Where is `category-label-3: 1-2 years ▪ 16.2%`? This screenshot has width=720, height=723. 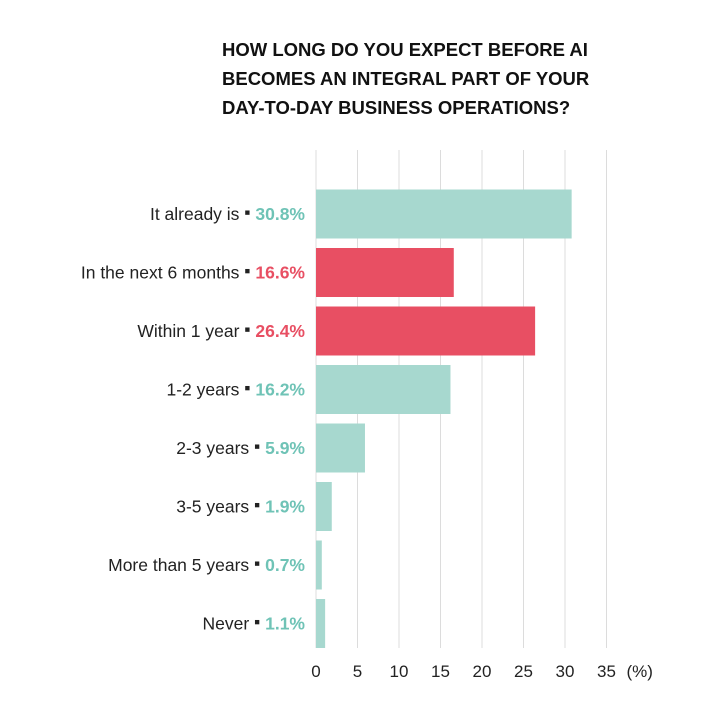
category-label-3: 1-2 years ▪ 16.2% is located at coordinates (235, 389).